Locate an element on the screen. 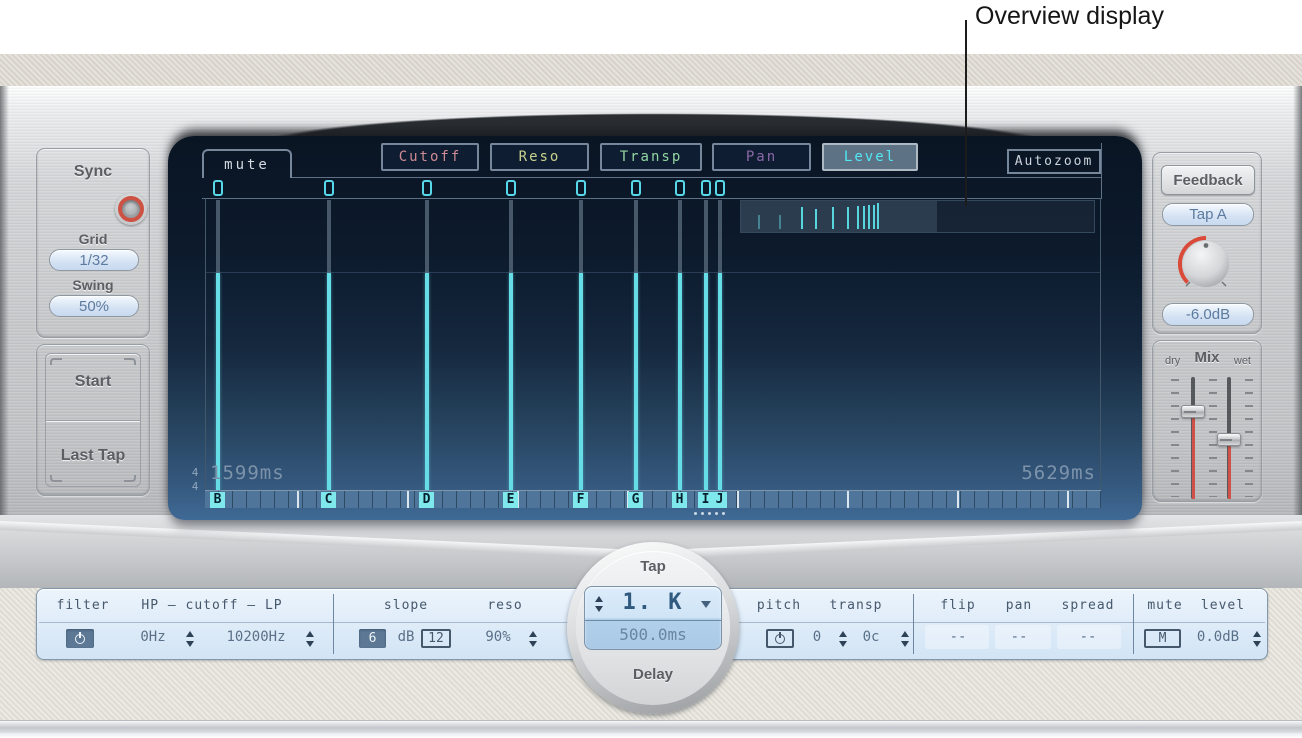  wet-slider-handle is located at coordinates (1229, 439).